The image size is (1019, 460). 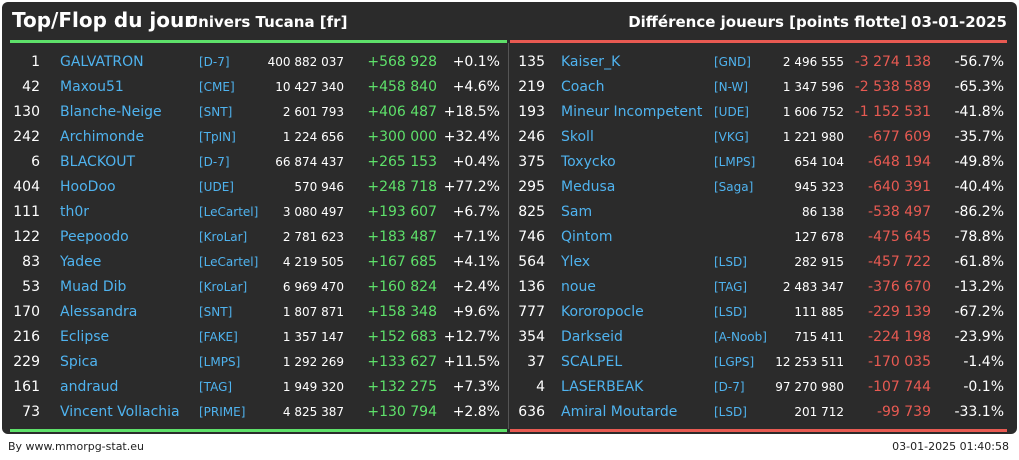 What do you see at coordinates (111, 112) in the screenshot?
I see `player-name-link: Blanche-Neige` at bounding box center [111, 112].